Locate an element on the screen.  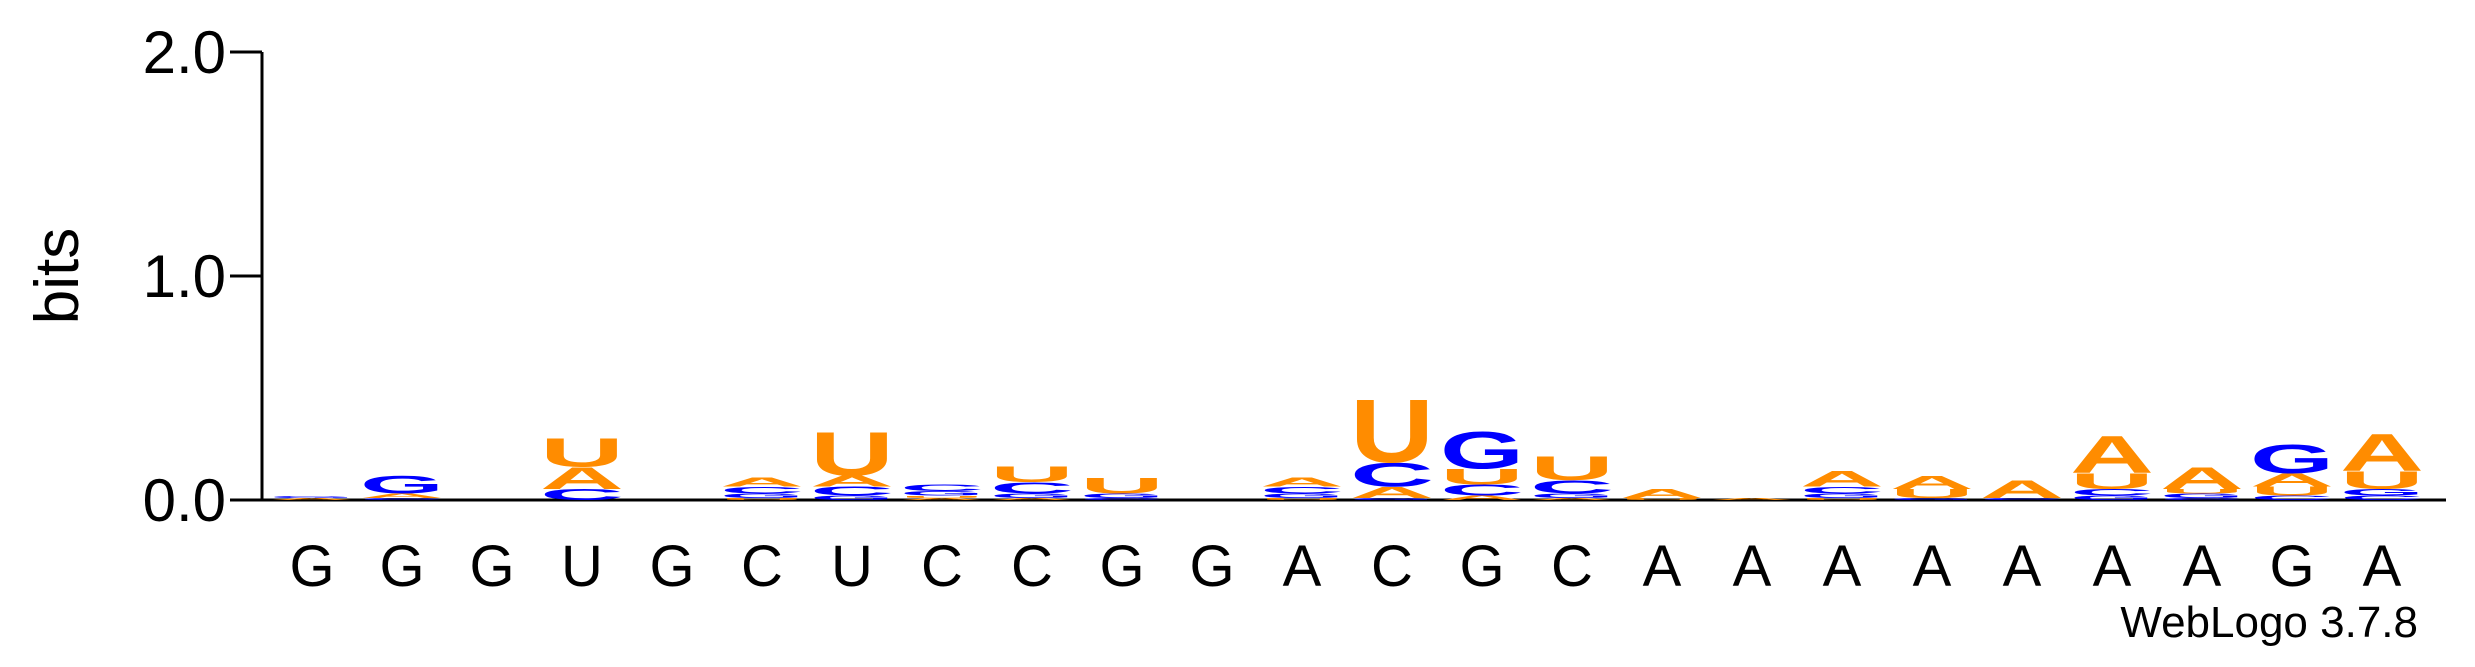
footer: WebLogo 3.7.8 is located at coordinates (2269, 622).